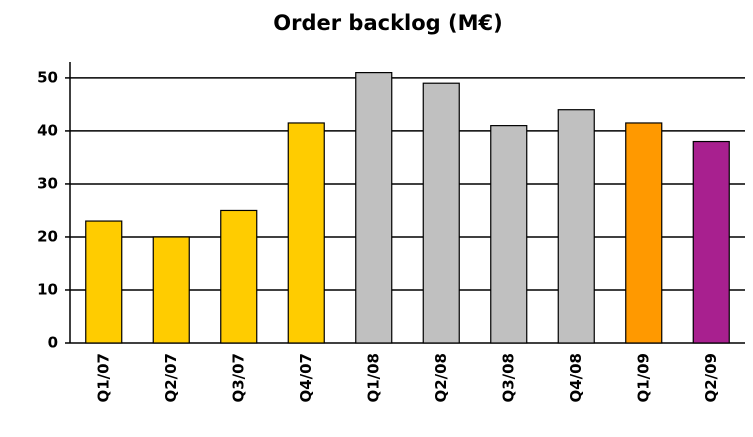 The height and width of the screenshot is (437, 753). I want to click on y-tick-label: 10, so click(47, 289).